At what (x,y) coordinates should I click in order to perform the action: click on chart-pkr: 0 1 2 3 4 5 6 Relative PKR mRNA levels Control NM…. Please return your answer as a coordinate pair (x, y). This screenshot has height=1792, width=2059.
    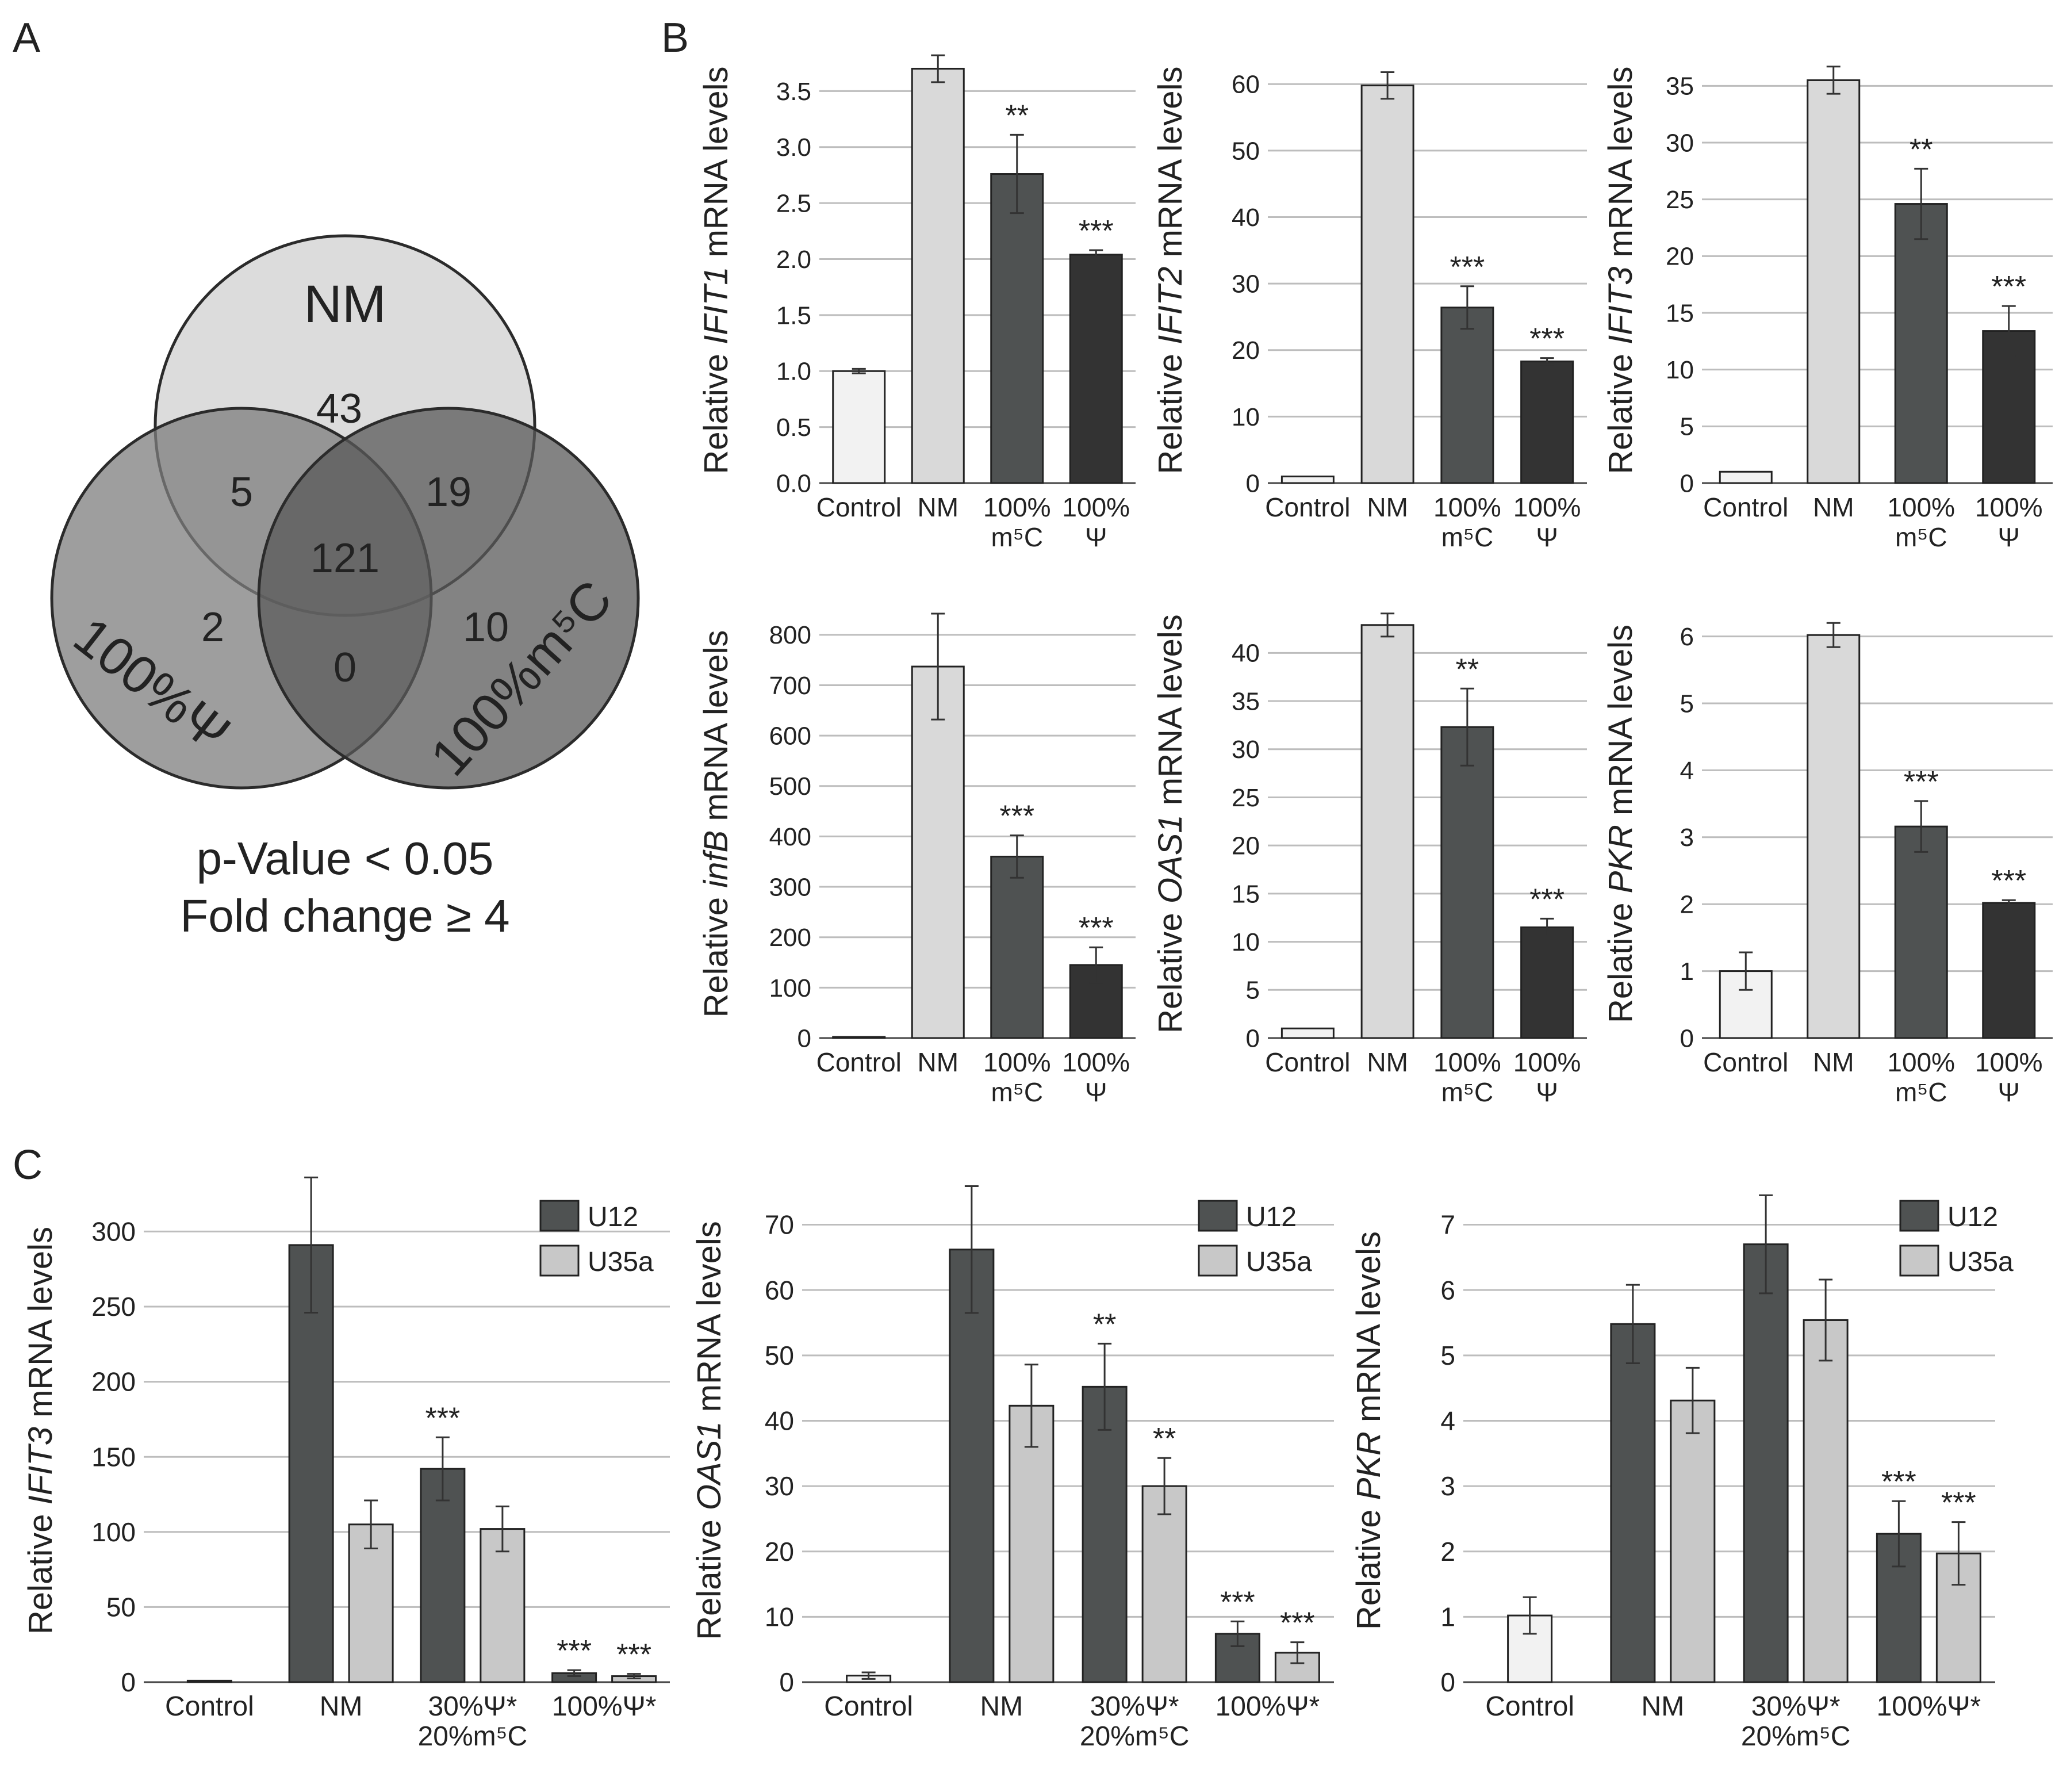
    Looking at the image, I should click on (1827, 864).